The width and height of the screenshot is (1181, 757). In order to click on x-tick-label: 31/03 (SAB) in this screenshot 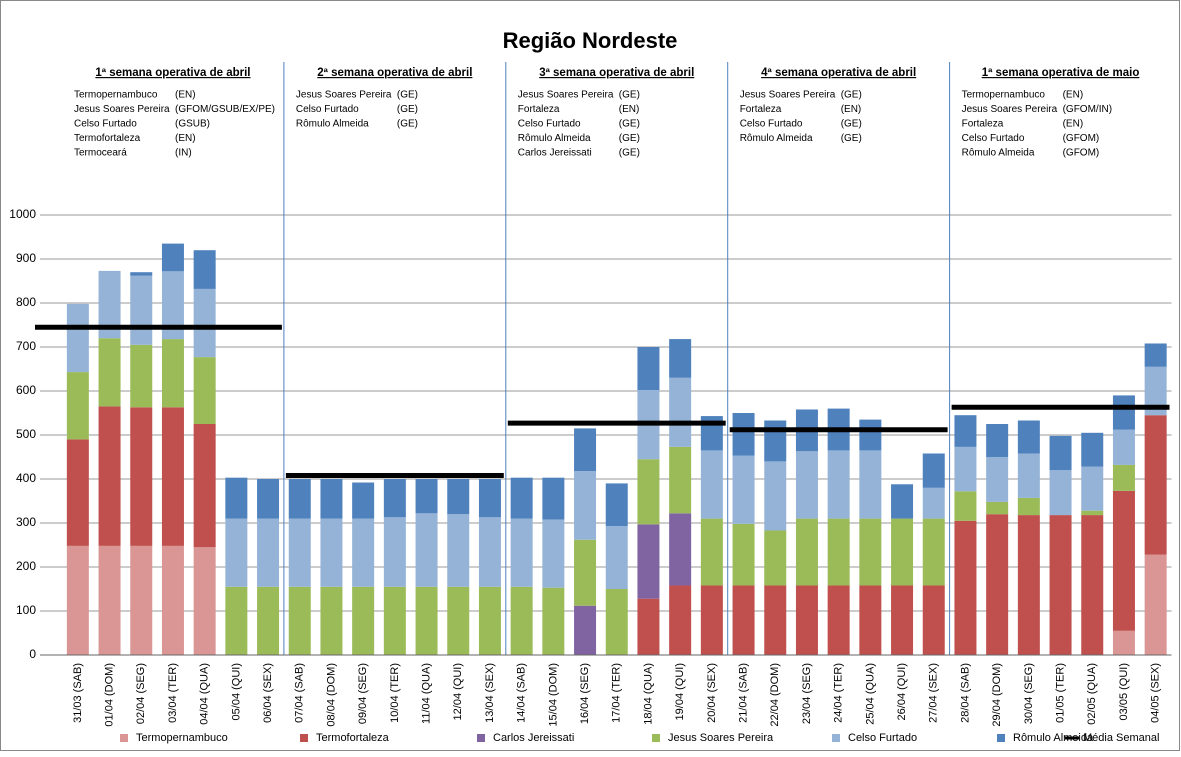, I will do `click(78, 693)`.